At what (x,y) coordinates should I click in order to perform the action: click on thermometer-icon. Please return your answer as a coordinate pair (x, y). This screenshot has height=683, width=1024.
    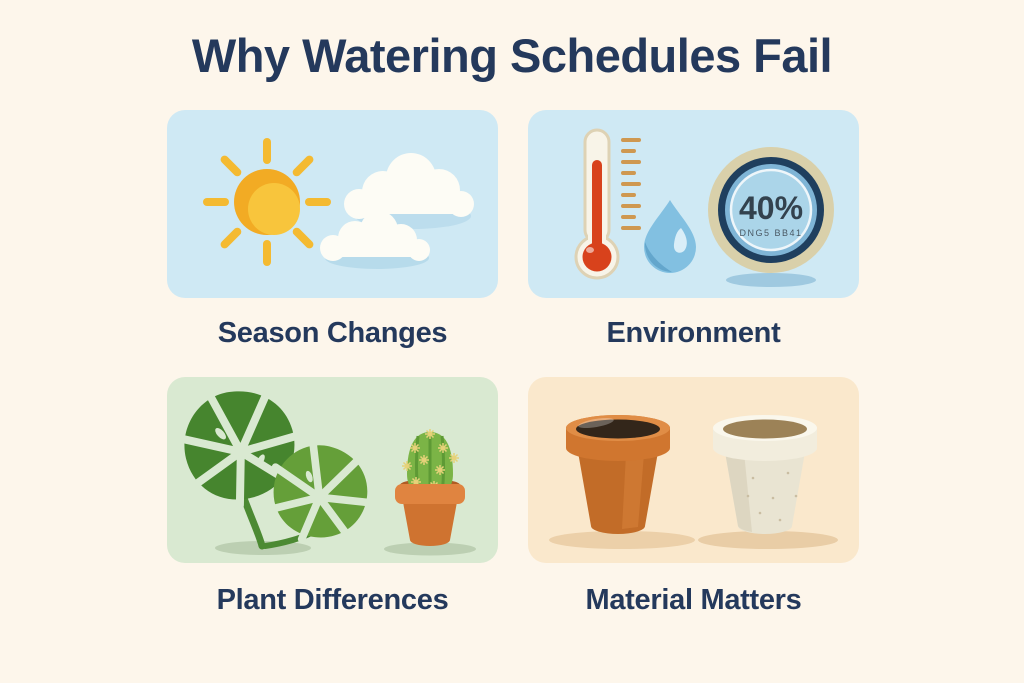
    Looking at the image, I should click on (607, 204).